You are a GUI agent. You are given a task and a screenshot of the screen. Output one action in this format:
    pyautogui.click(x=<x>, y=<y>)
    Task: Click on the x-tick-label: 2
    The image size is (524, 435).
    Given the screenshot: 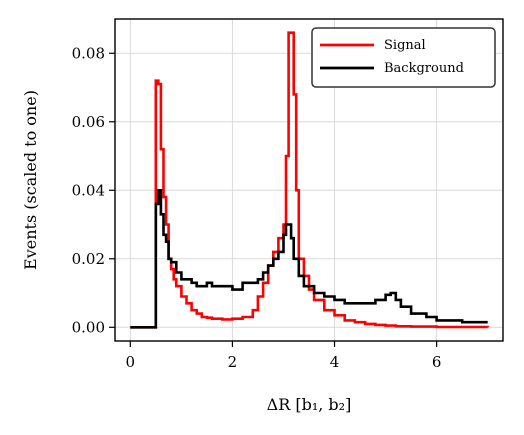 What is the action you would take?
    pyautogui.click(x=233, y=362)
    